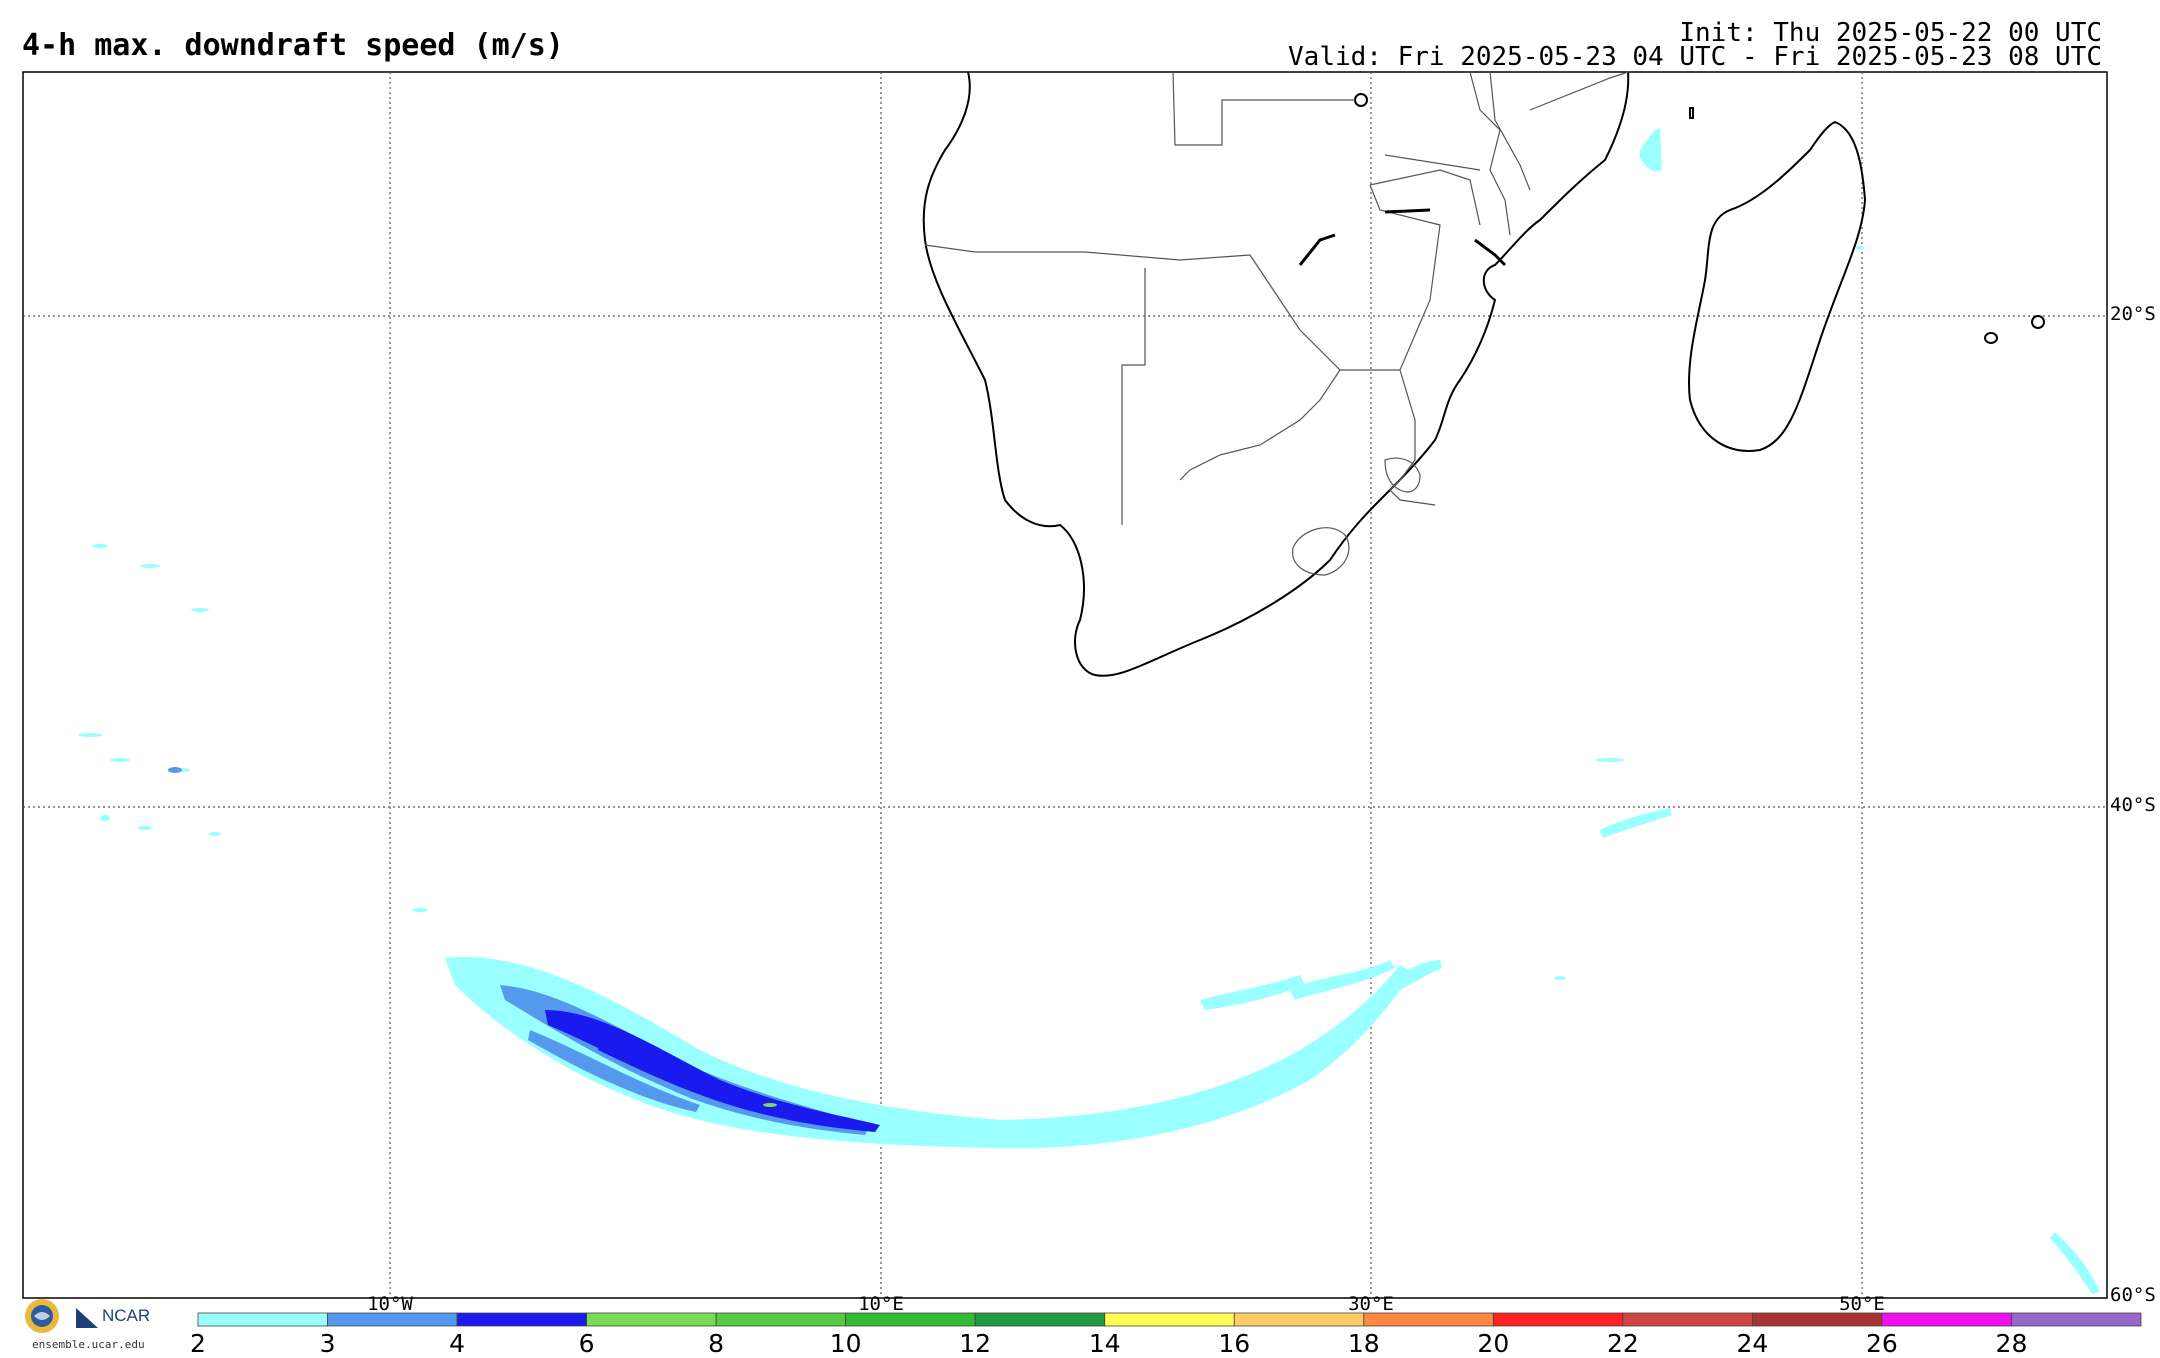 This screenshot has width=2160, height=1358. Describe the element at coordinates (1991, 338) in the screenshot. I see `island-reunion` at that location.